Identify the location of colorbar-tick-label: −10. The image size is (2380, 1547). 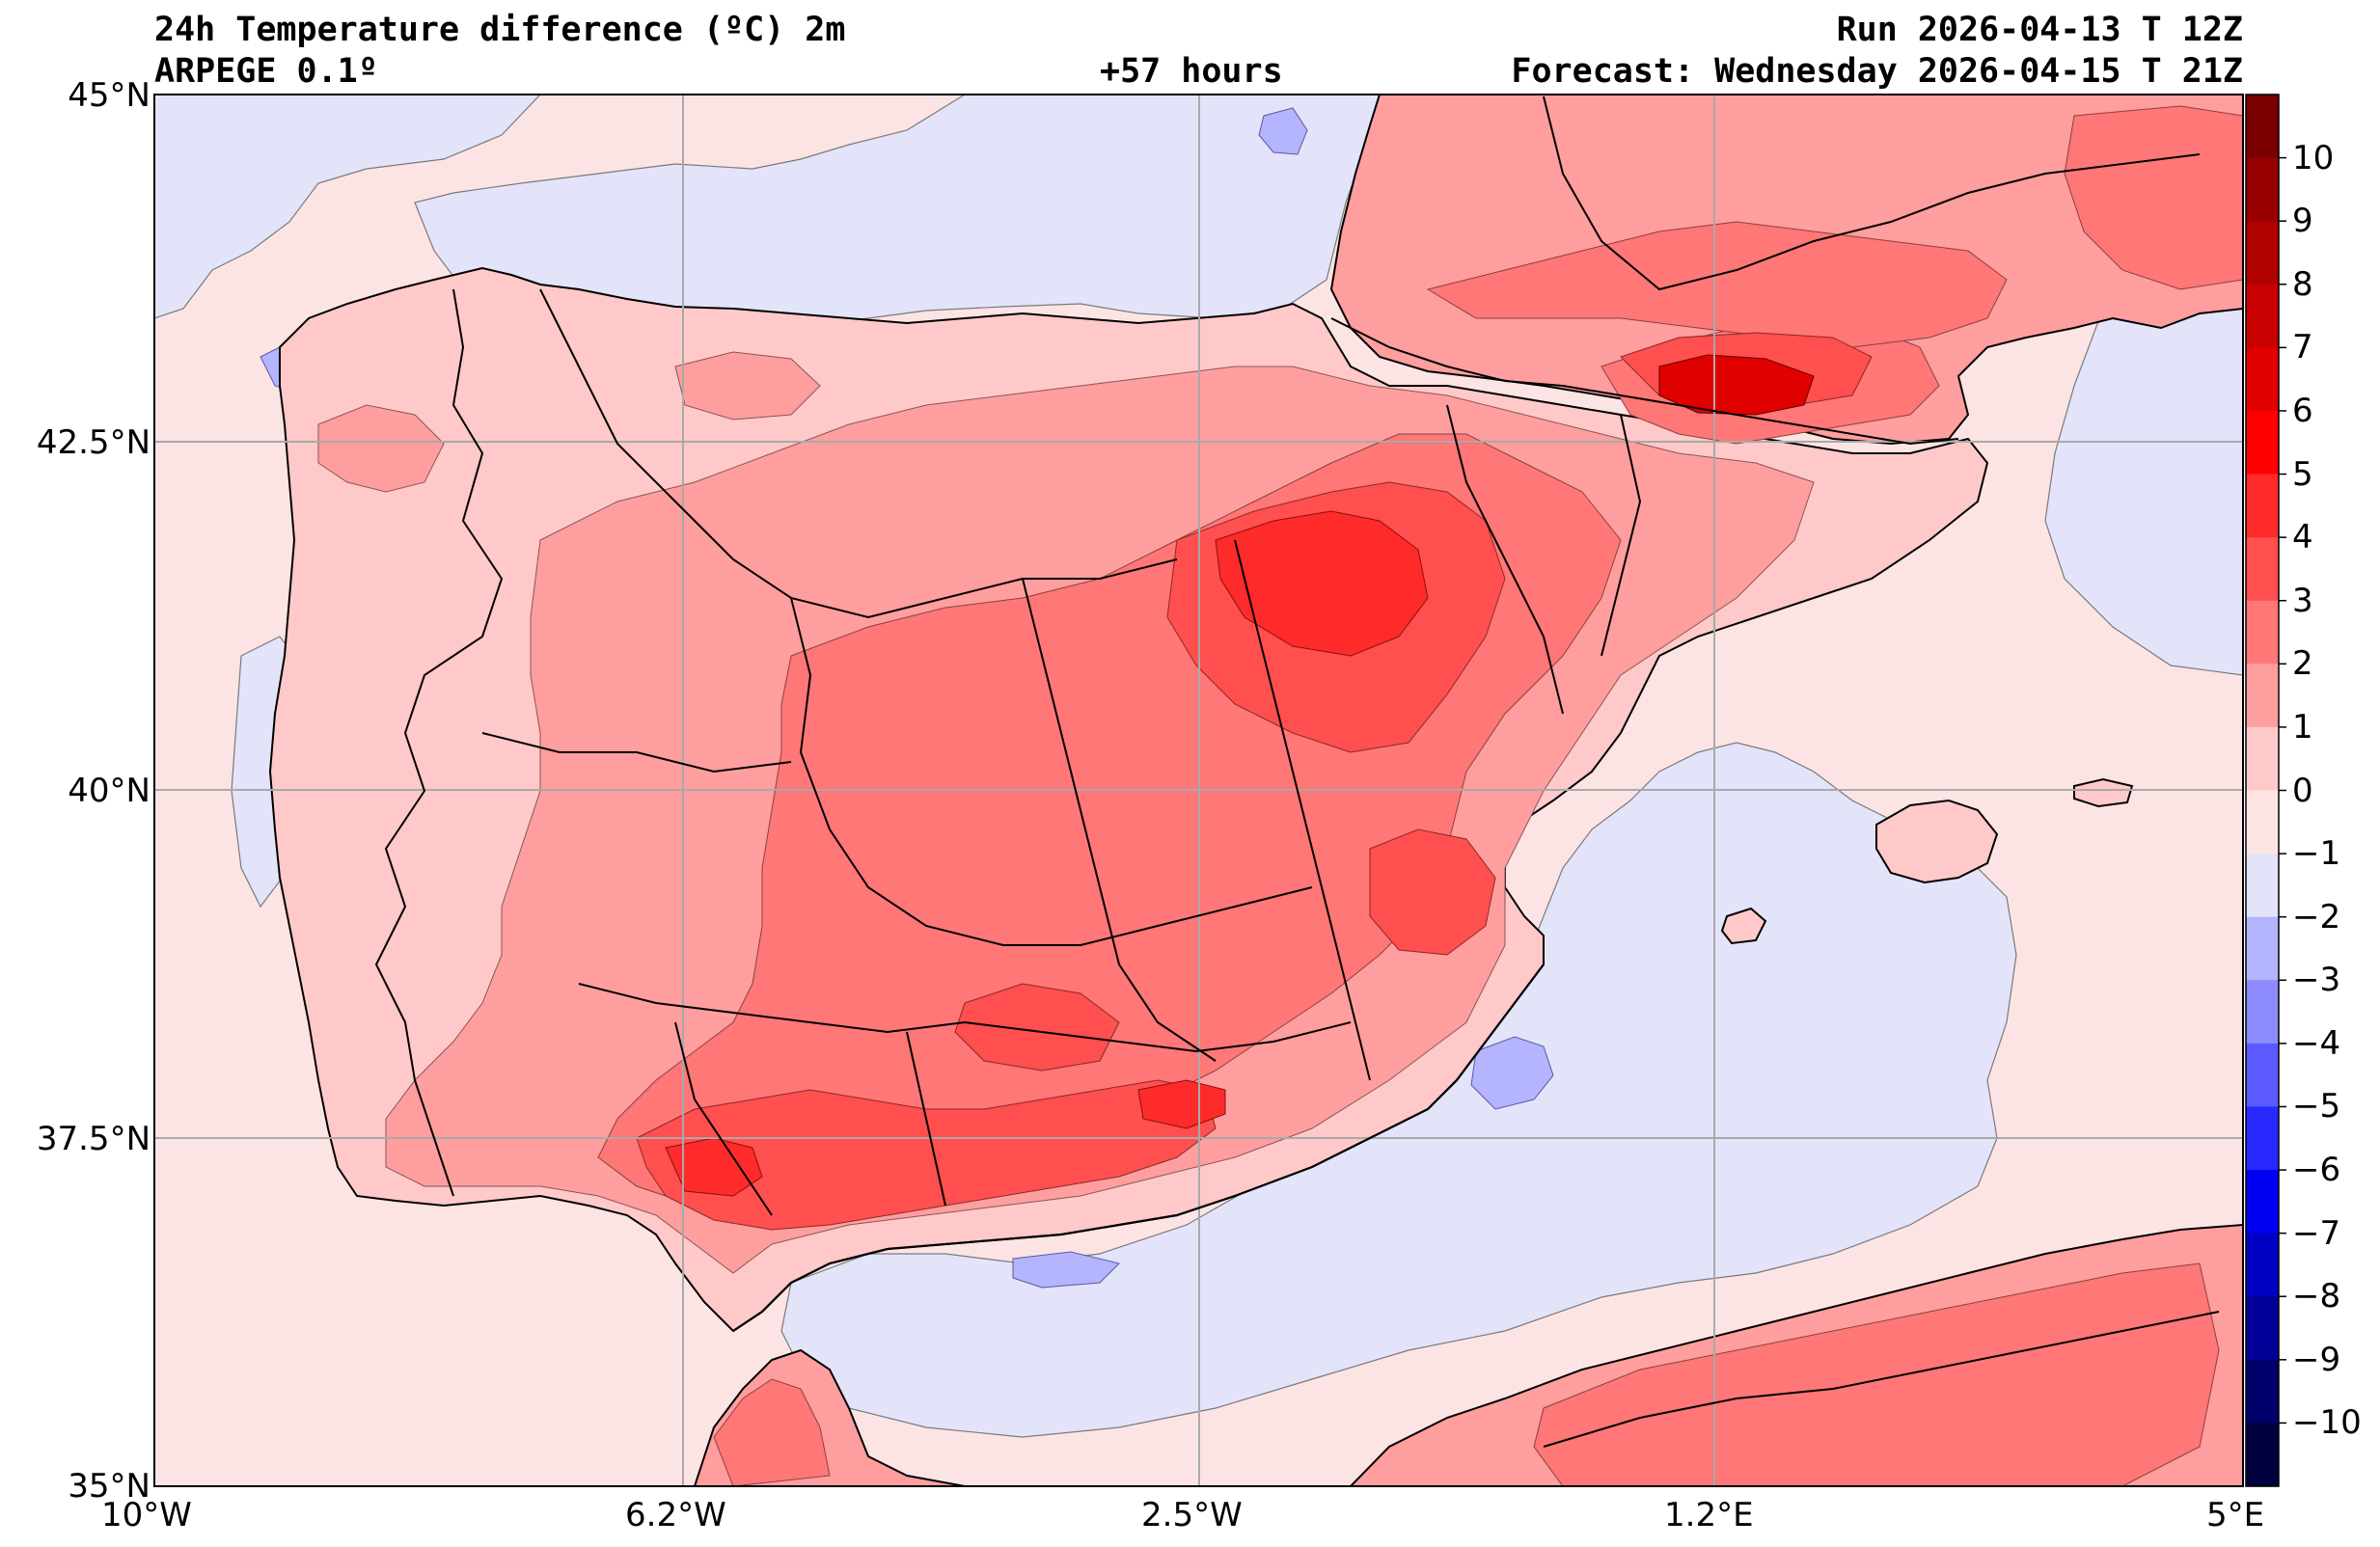
(2327, 1423).